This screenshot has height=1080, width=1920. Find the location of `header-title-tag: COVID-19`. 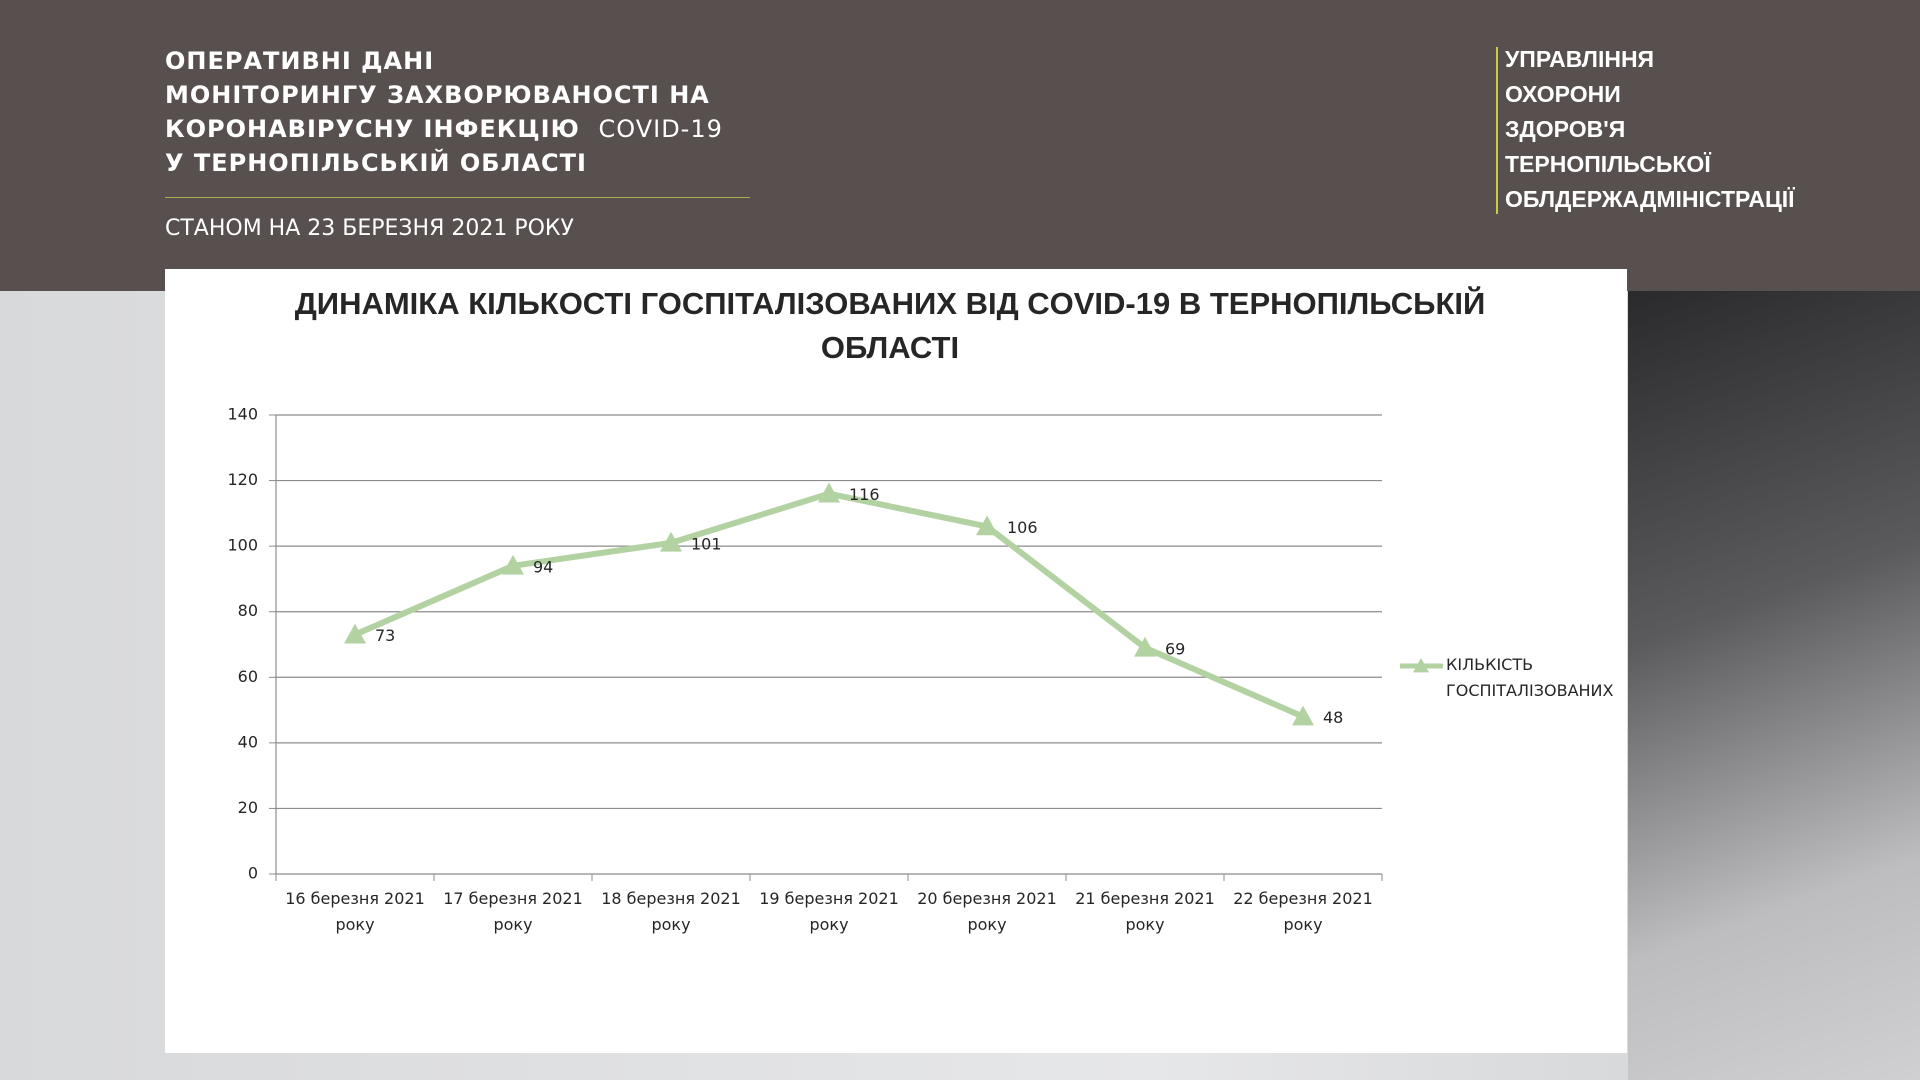

header-title-tag: COVID-19 is located at coordinates (660, 129).